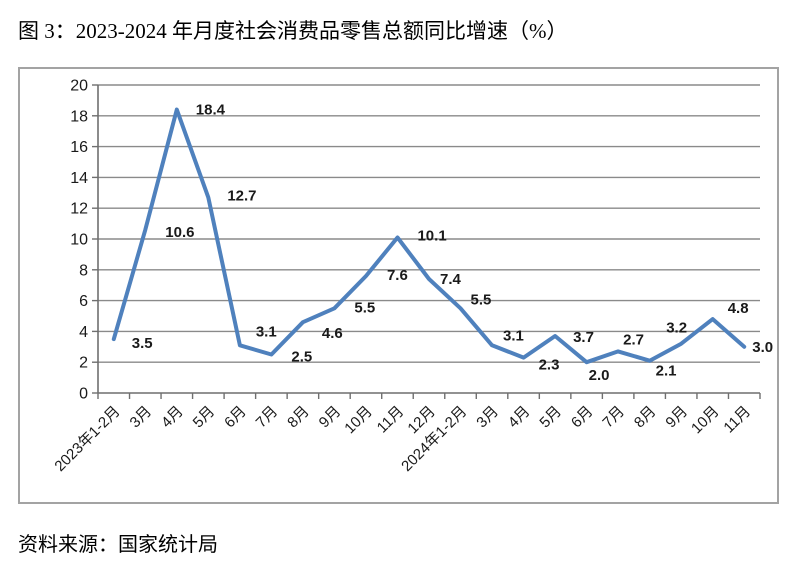 The image size is (800, 568). I want to click on y-axis-tick-label: 6, so click(83, 301).